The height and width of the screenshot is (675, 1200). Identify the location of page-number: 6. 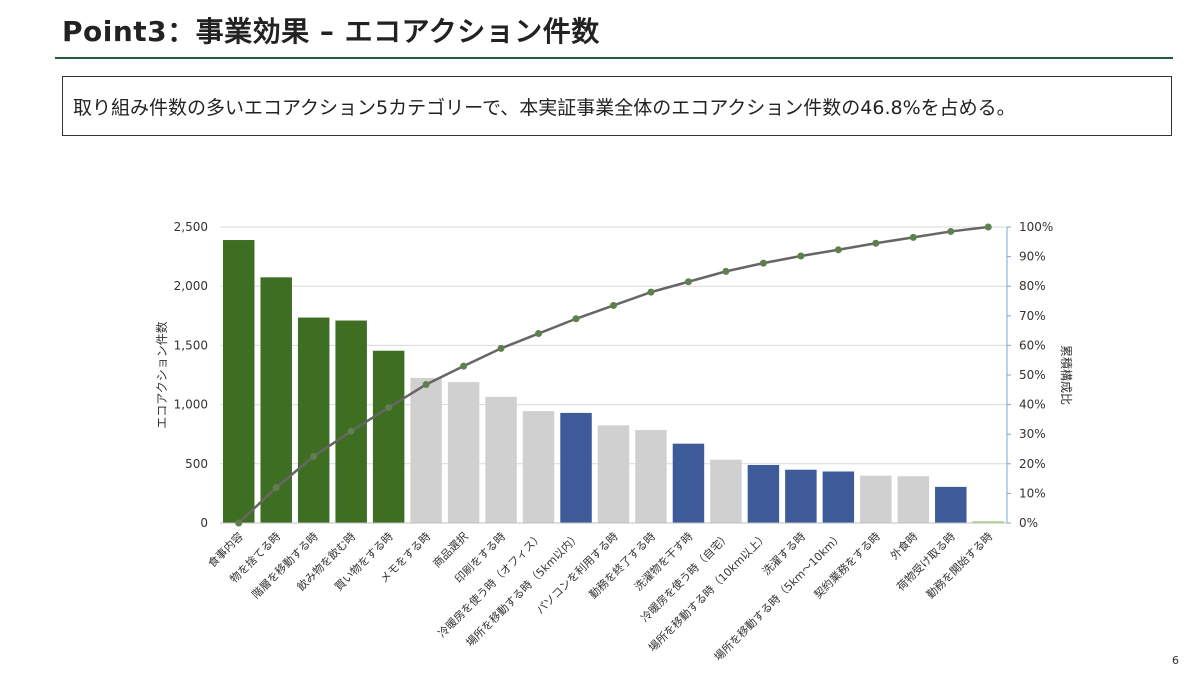
(1175, 660).